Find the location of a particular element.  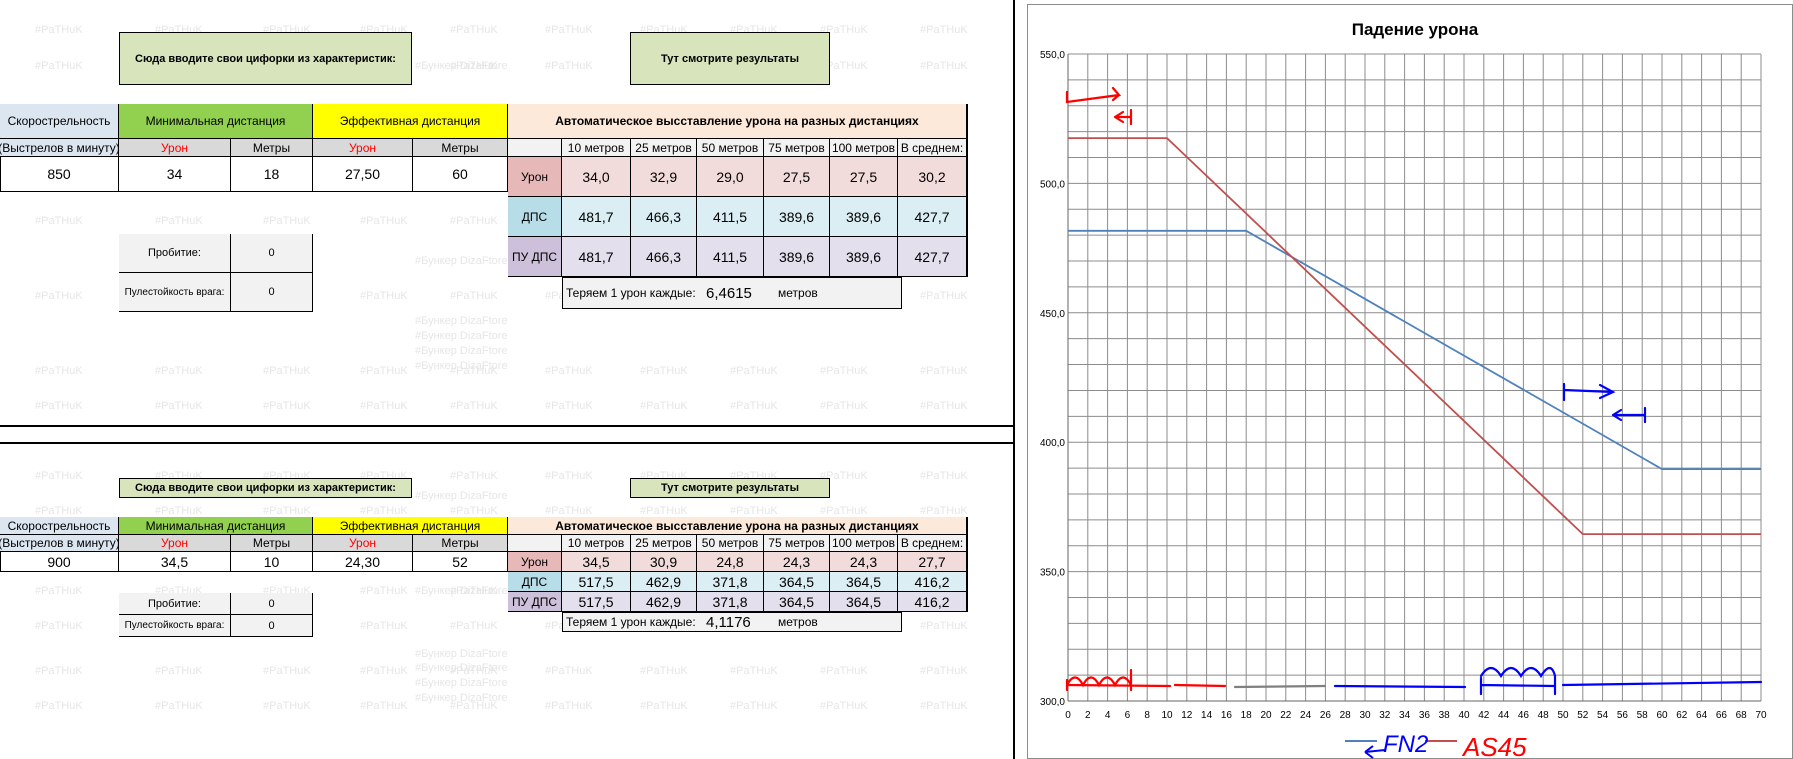

x-tick-label: 18 is located at coordinates (1247, 715).